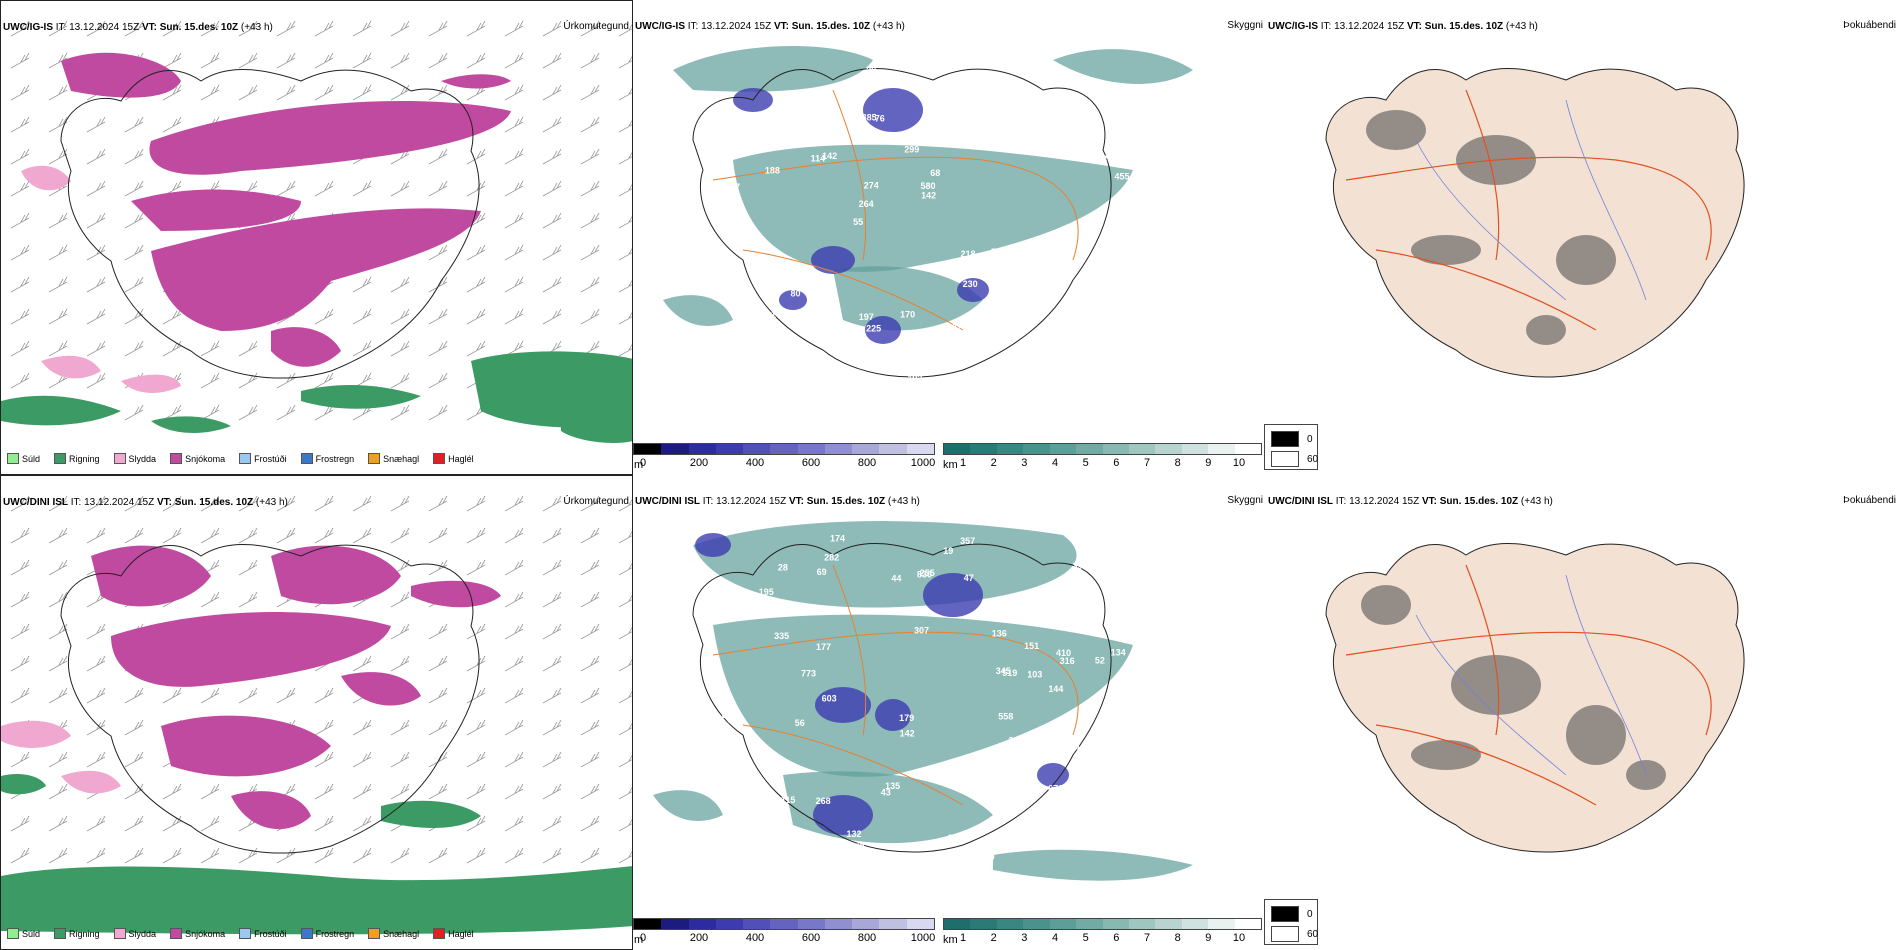 Image resolution: width=1900 pixels, height=950 pixels. I want to click on cloud-base-label: 170, so click(907, 315).